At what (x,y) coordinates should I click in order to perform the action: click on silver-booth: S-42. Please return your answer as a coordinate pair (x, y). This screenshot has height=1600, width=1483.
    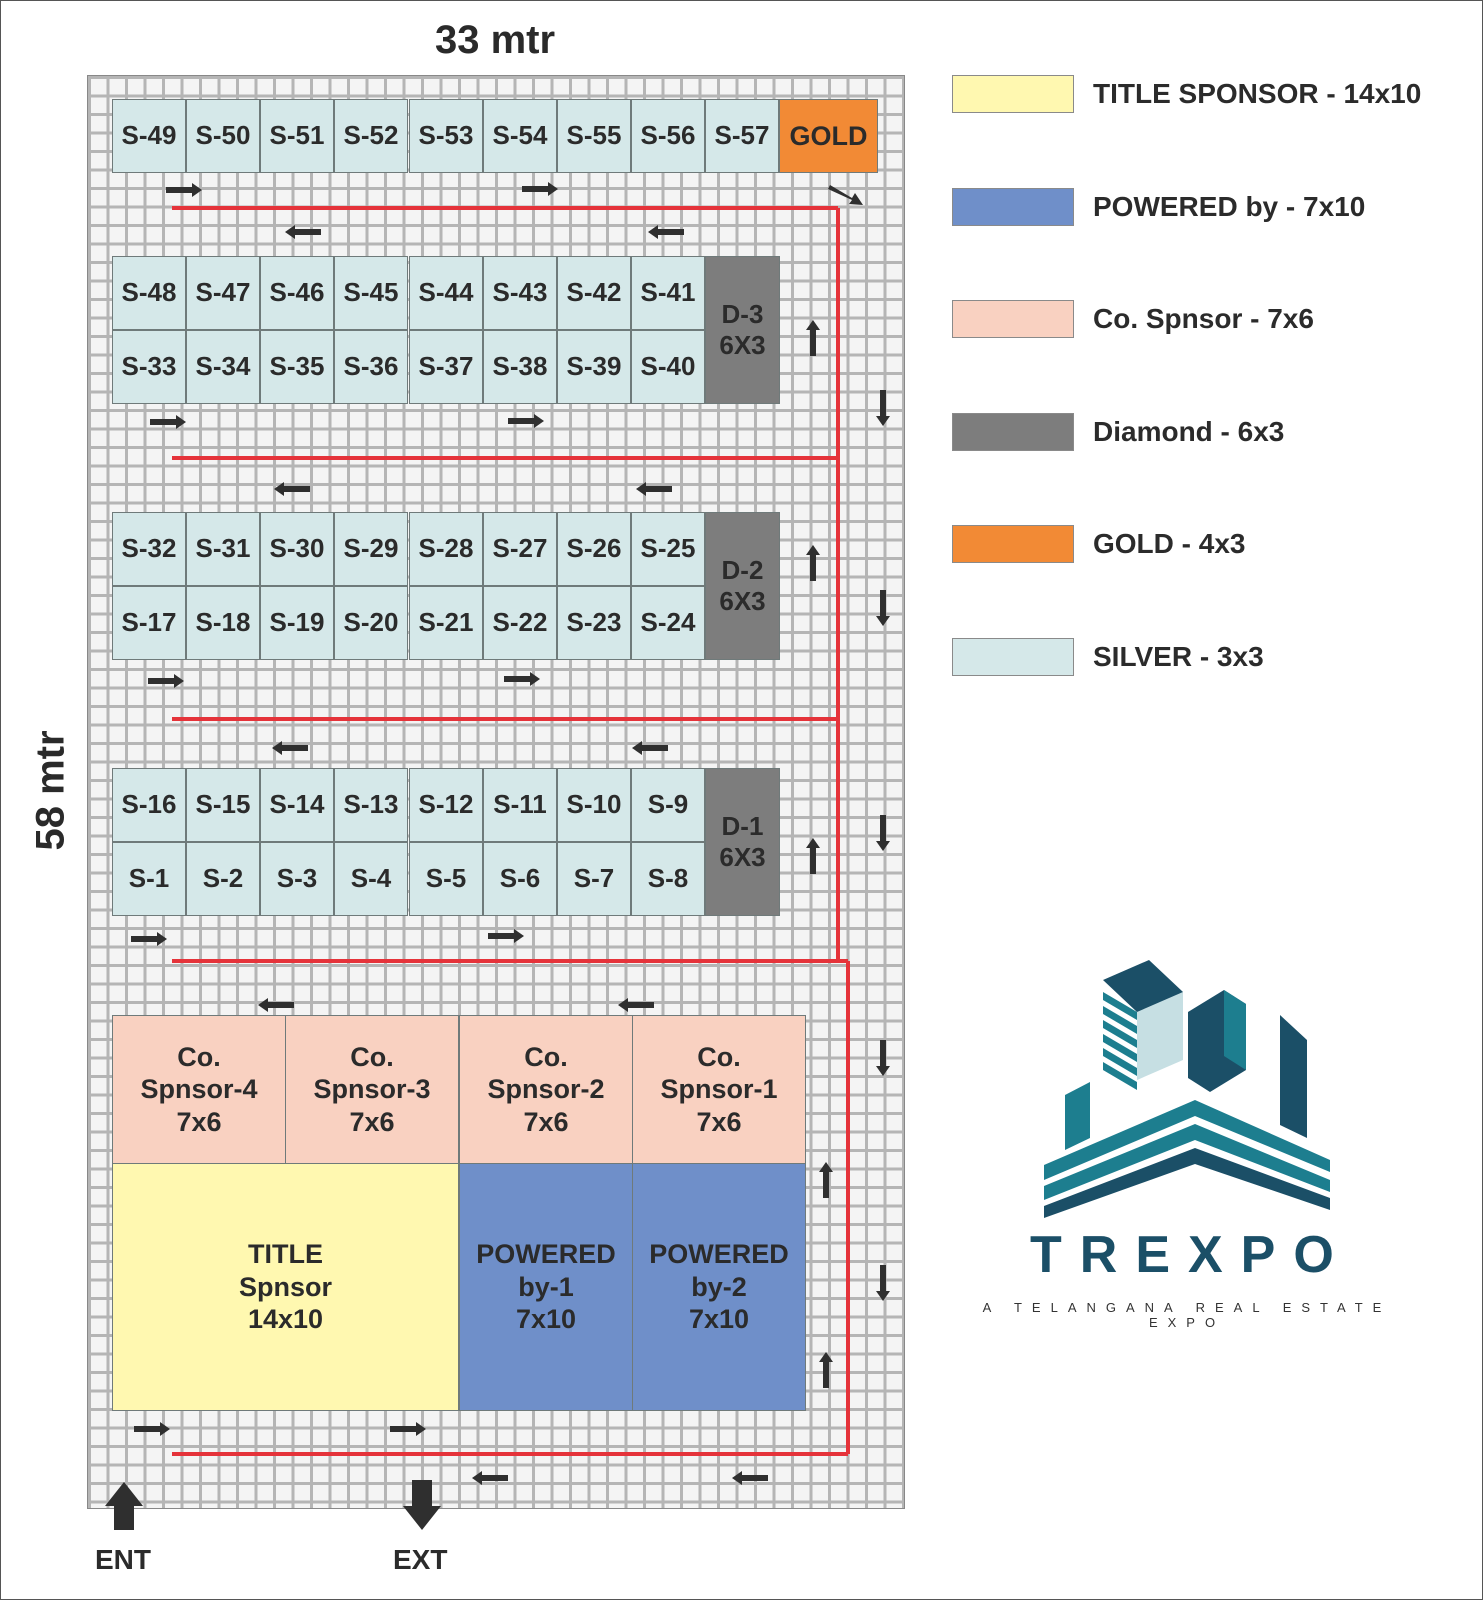
    Looking at the image, I should click on (594, 293).